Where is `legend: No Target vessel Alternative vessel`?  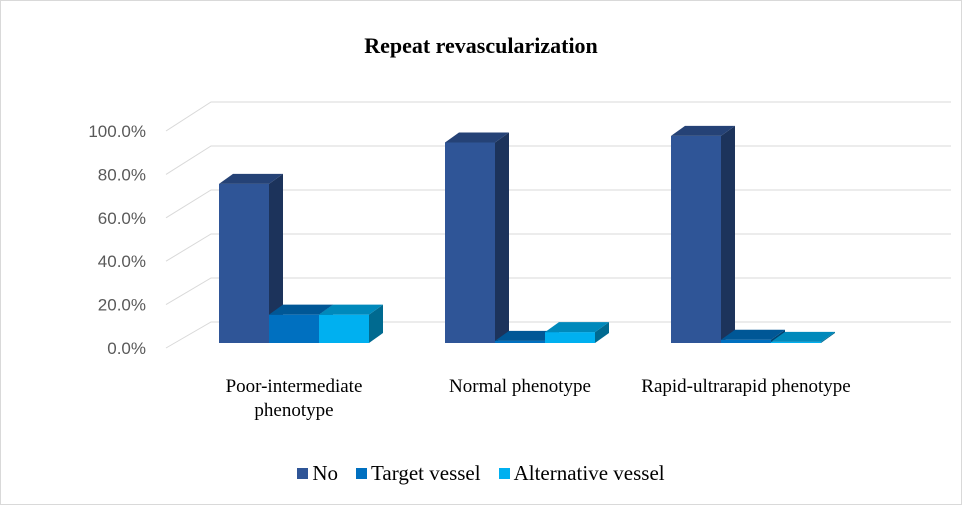
legend: No Target vessel Alternative vessel is located at coordinates (481, 473).